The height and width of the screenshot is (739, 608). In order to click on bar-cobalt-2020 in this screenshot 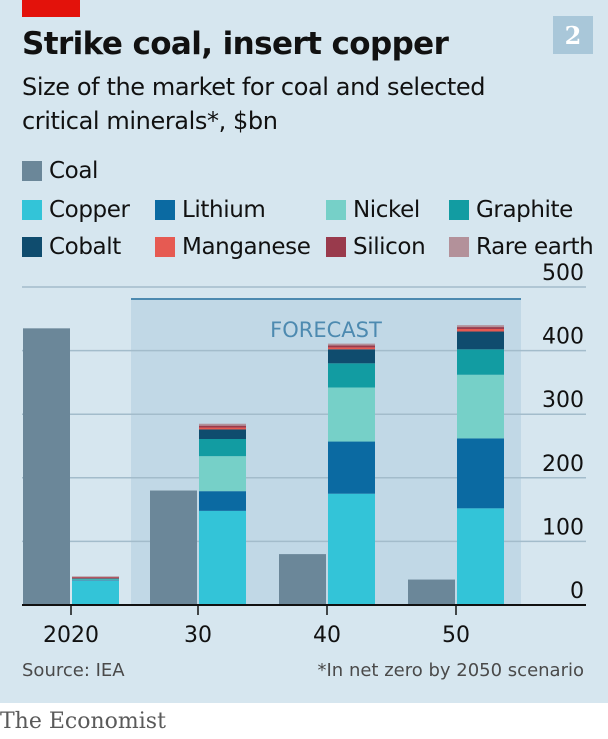, I will do `click(95, 578)`.